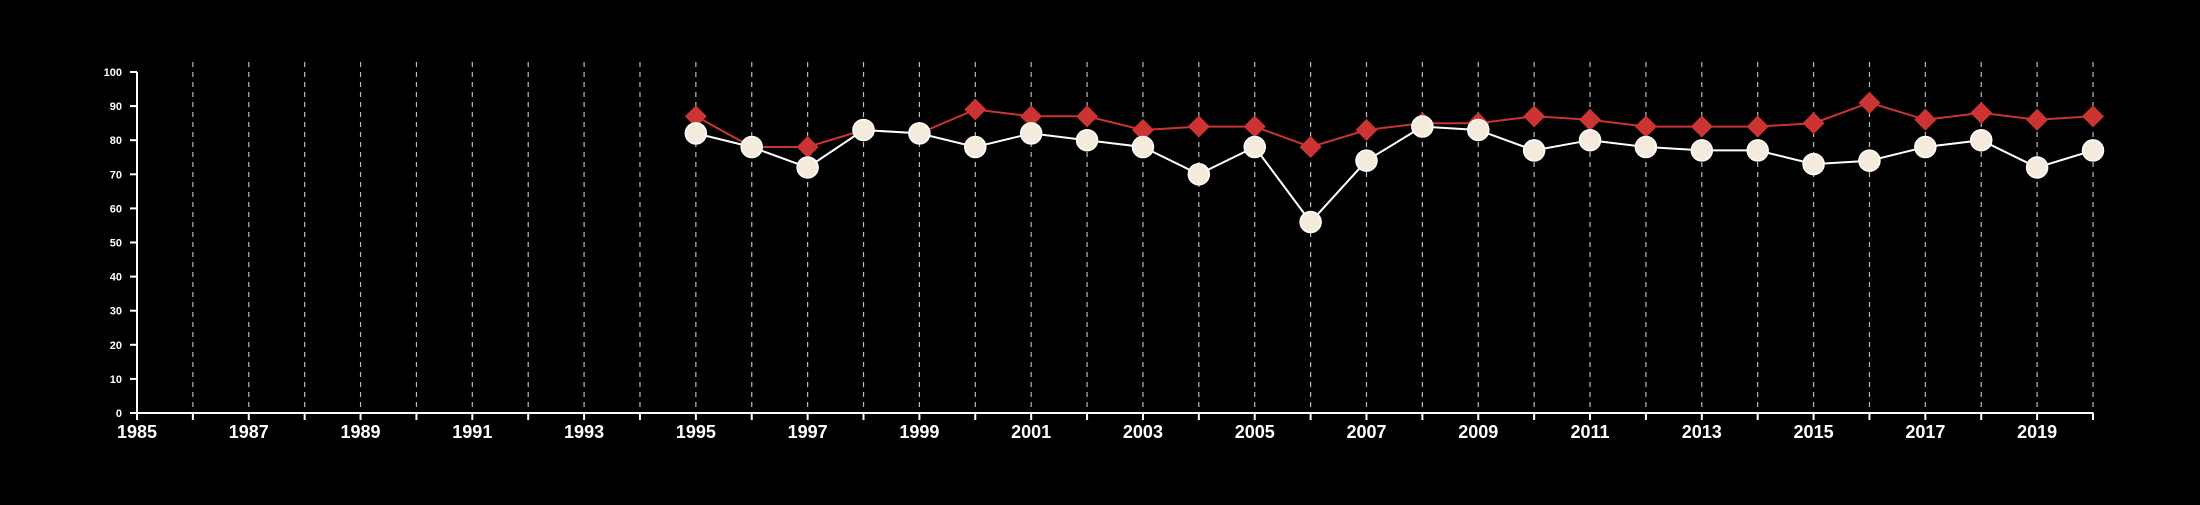  What do you see at coordinates (1255, 432) in the screenshot?
I see `x-tick-label: 2005` at bounding box center [1255, 432].